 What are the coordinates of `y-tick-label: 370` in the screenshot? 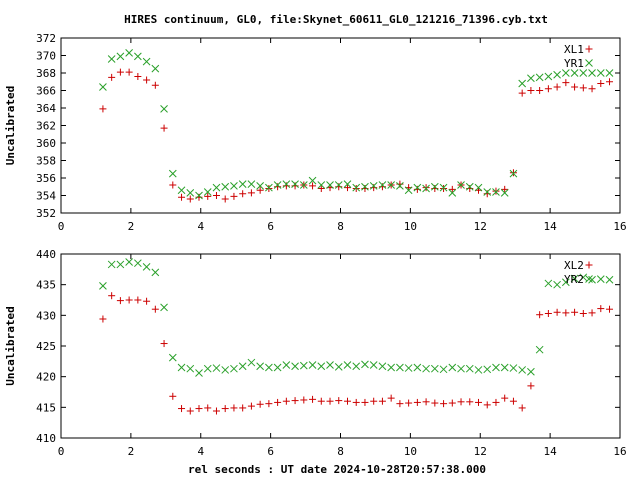 It's located at (46, 56).